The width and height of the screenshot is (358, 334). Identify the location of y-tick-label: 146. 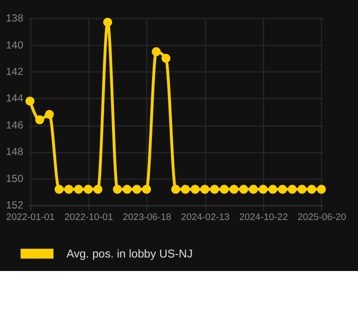
(15, 126).